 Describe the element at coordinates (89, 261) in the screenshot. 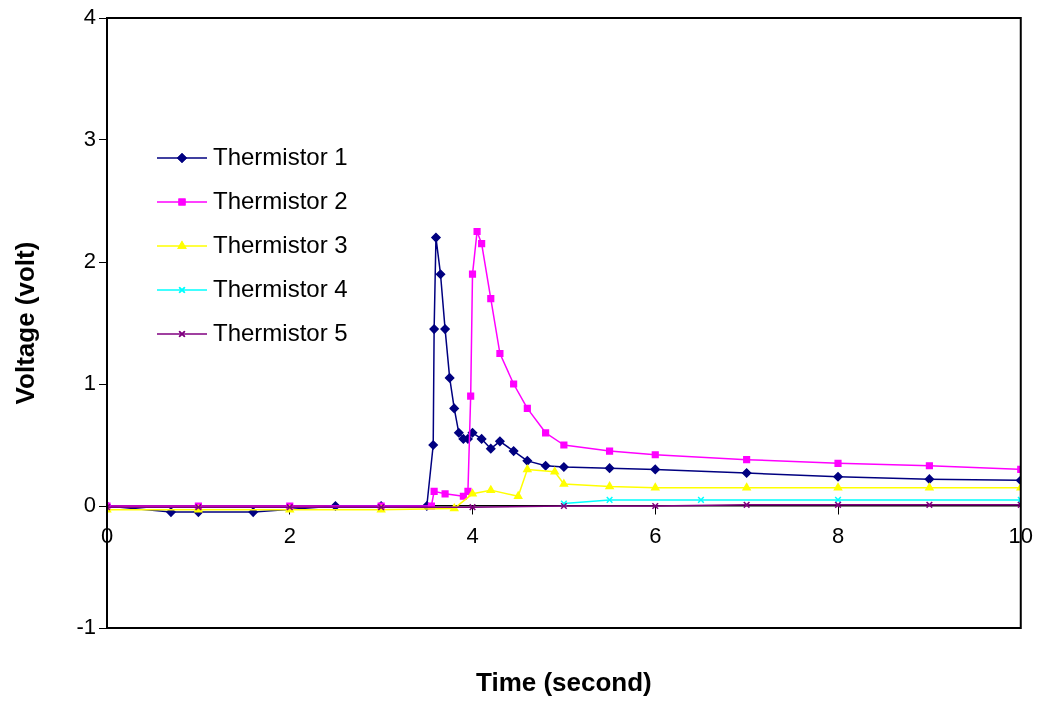

I see `y-tick-label: 2` at that location.